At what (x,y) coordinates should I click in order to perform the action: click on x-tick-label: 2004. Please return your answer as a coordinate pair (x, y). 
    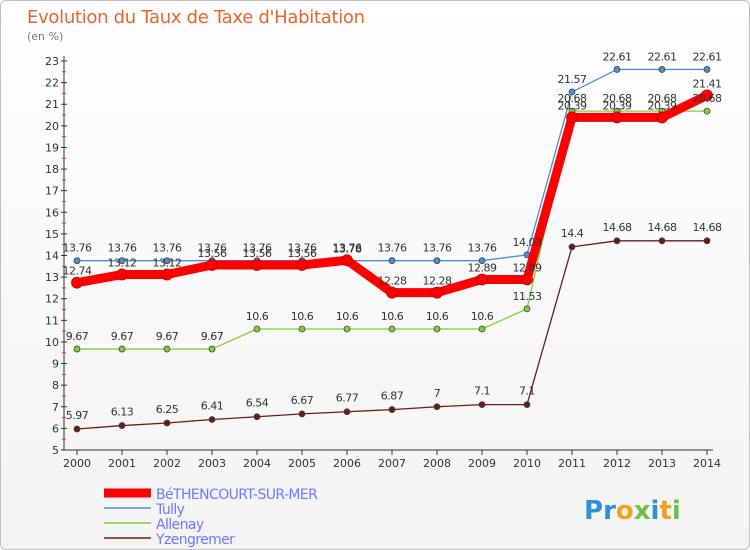
    Looking at the image, I should click on (257, 463).